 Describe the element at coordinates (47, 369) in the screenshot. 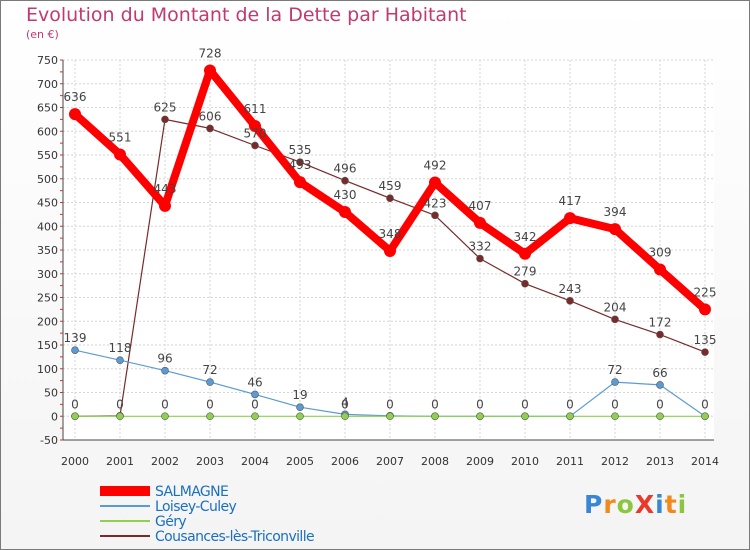

I see `y-tick-label: 100` at that location.